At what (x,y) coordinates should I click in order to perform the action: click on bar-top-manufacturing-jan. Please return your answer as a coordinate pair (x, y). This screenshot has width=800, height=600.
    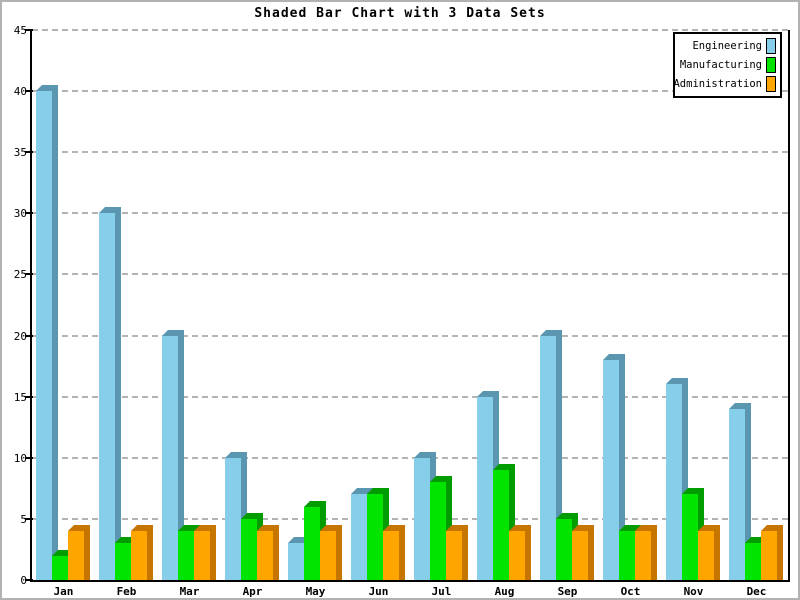
    Looking at the image, I should click on (63, 553).